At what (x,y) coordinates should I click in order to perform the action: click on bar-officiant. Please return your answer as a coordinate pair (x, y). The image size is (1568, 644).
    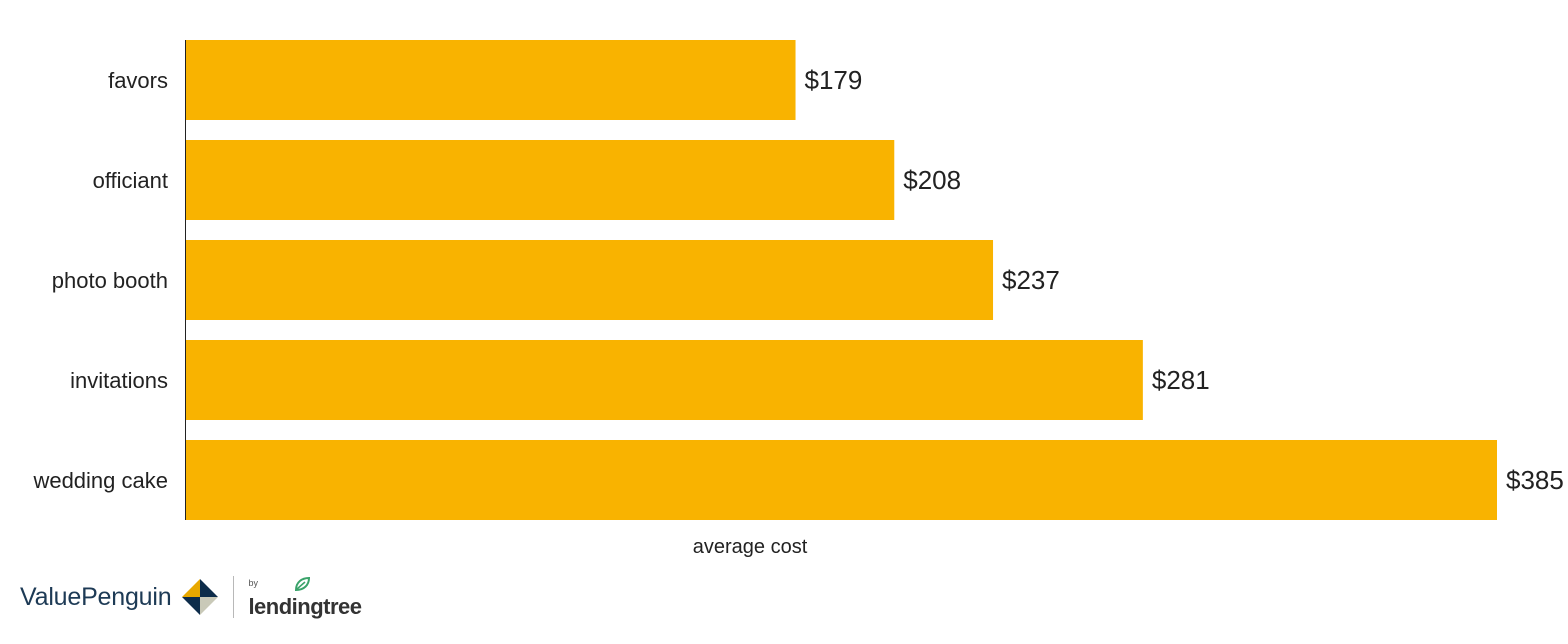
    Looking at the image, I should click on (540, 180).